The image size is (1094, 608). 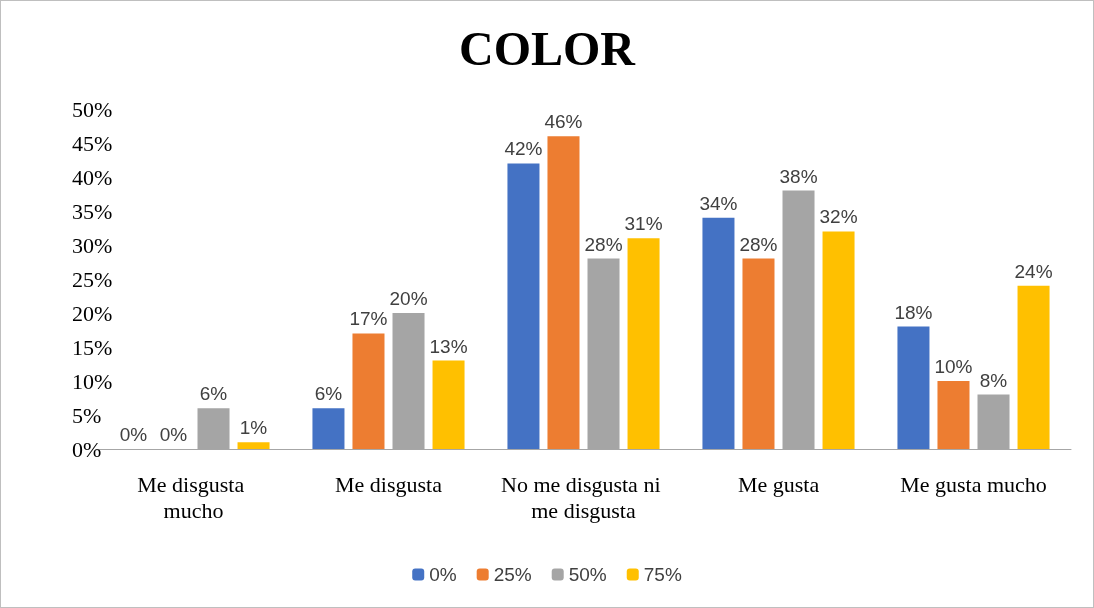 I want to click on data-label: 24%, so click(x=1033, y=271).